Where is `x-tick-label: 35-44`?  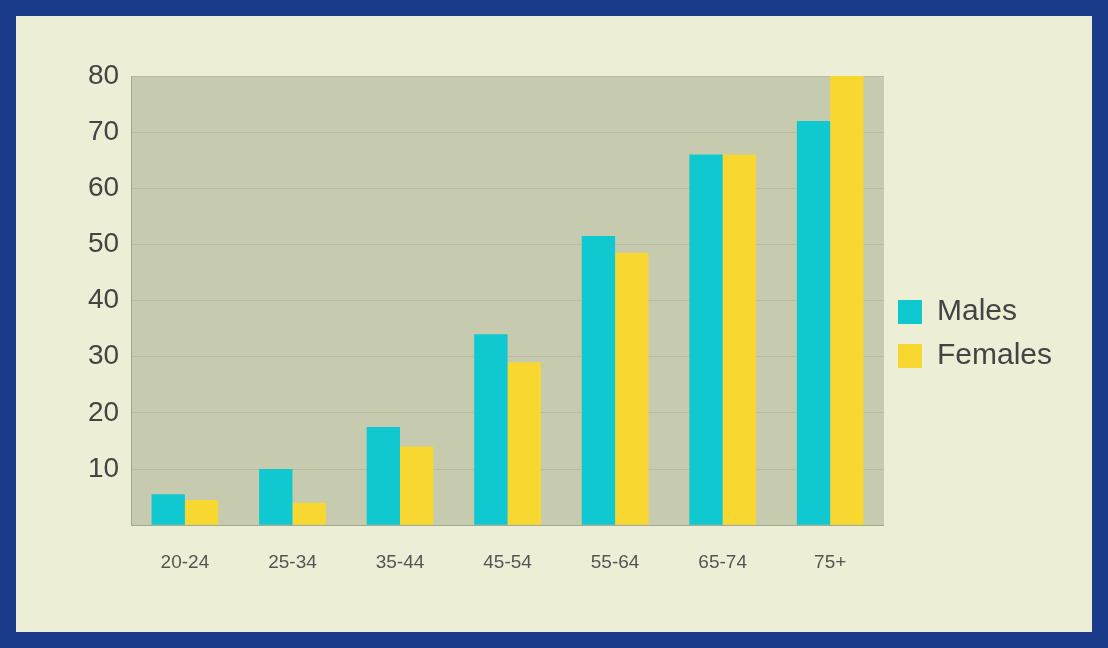 x-tick-label: 35-44 is located at coordinates (400, 561).